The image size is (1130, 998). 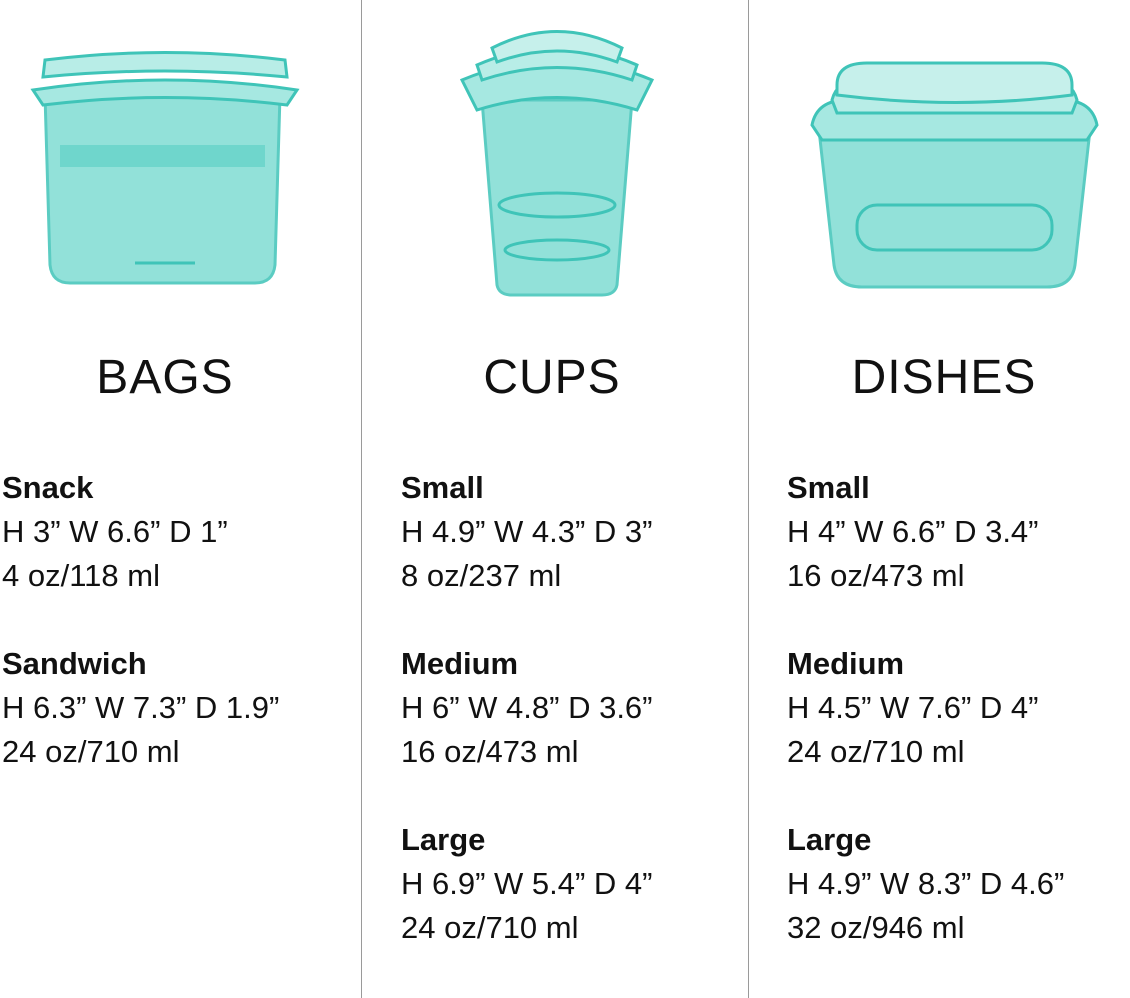 I want to click on cups-image, so click(x=557, y=163).